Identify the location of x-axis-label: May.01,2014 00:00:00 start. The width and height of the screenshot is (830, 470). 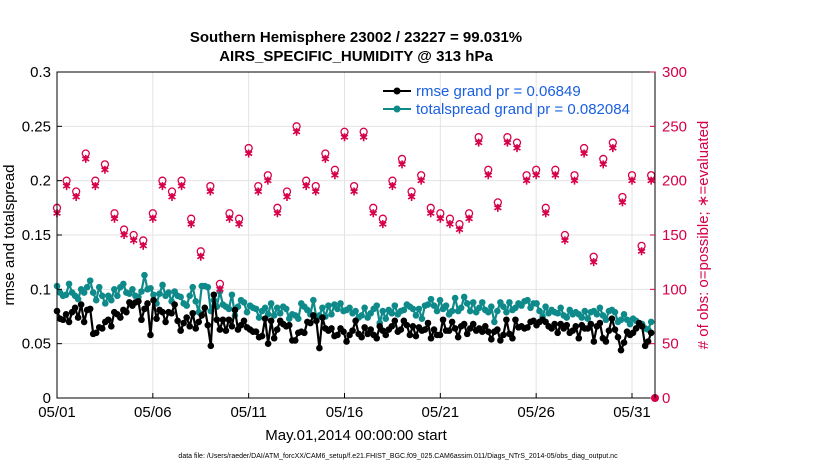
(356, 435).